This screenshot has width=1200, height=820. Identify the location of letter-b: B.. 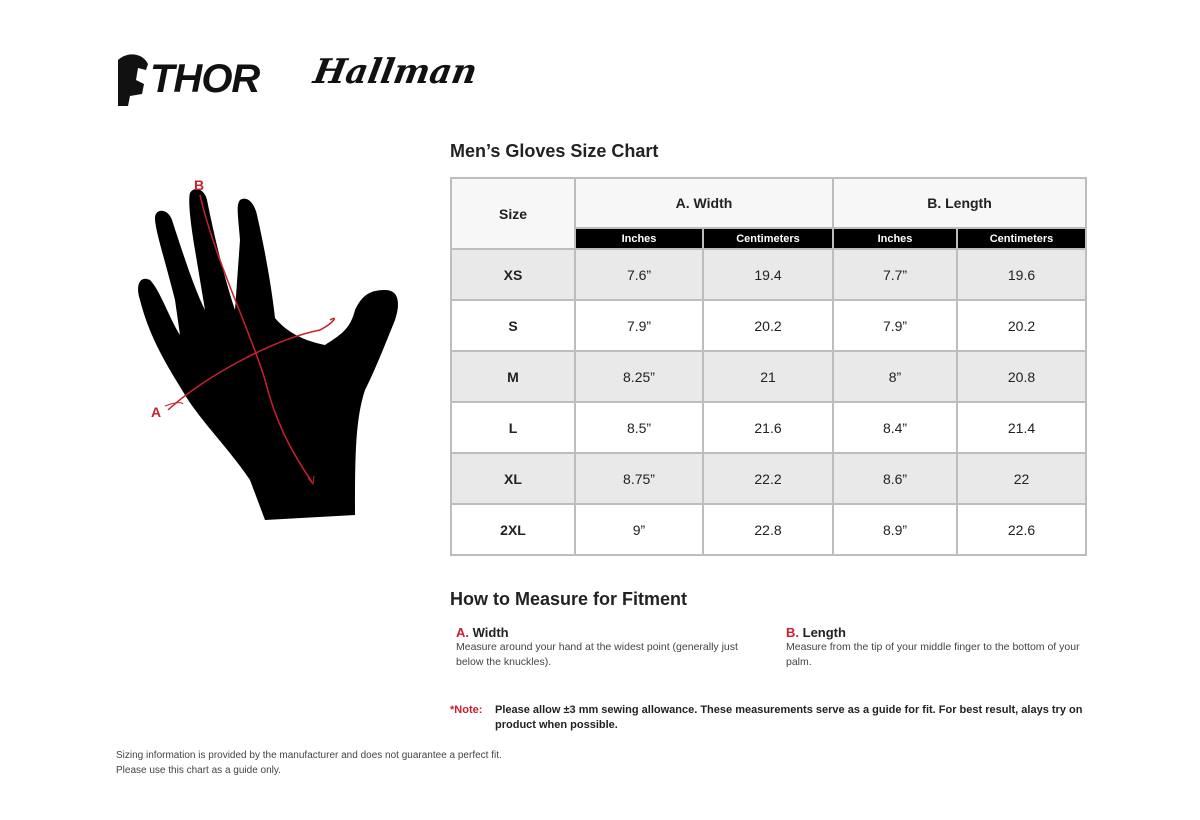
(792, 632).